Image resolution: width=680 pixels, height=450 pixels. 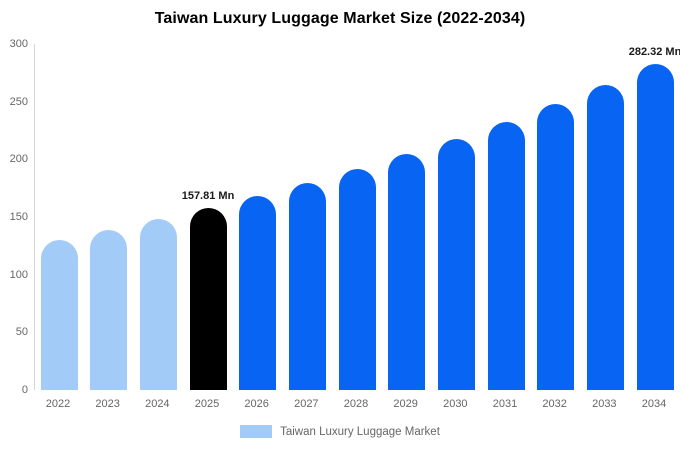 What do you see at coordinates (18, 44) in the screenshot?
I see `y-tick-label: 300` at bounding box center [18, 44].